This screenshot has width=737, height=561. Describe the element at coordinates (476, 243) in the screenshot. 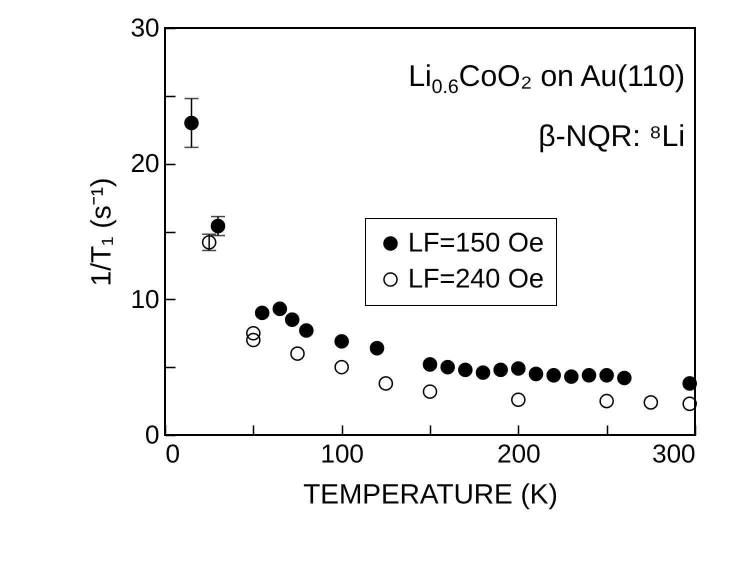

I see `legend-label: LF=150 Oe` at that location.